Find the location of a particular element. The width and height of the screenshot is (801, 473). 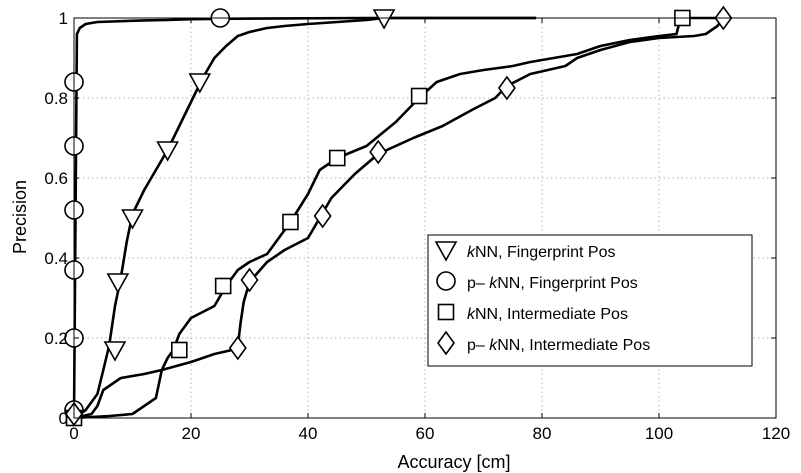

legend-triangle-down-marker is located at coordinates (446, 251).